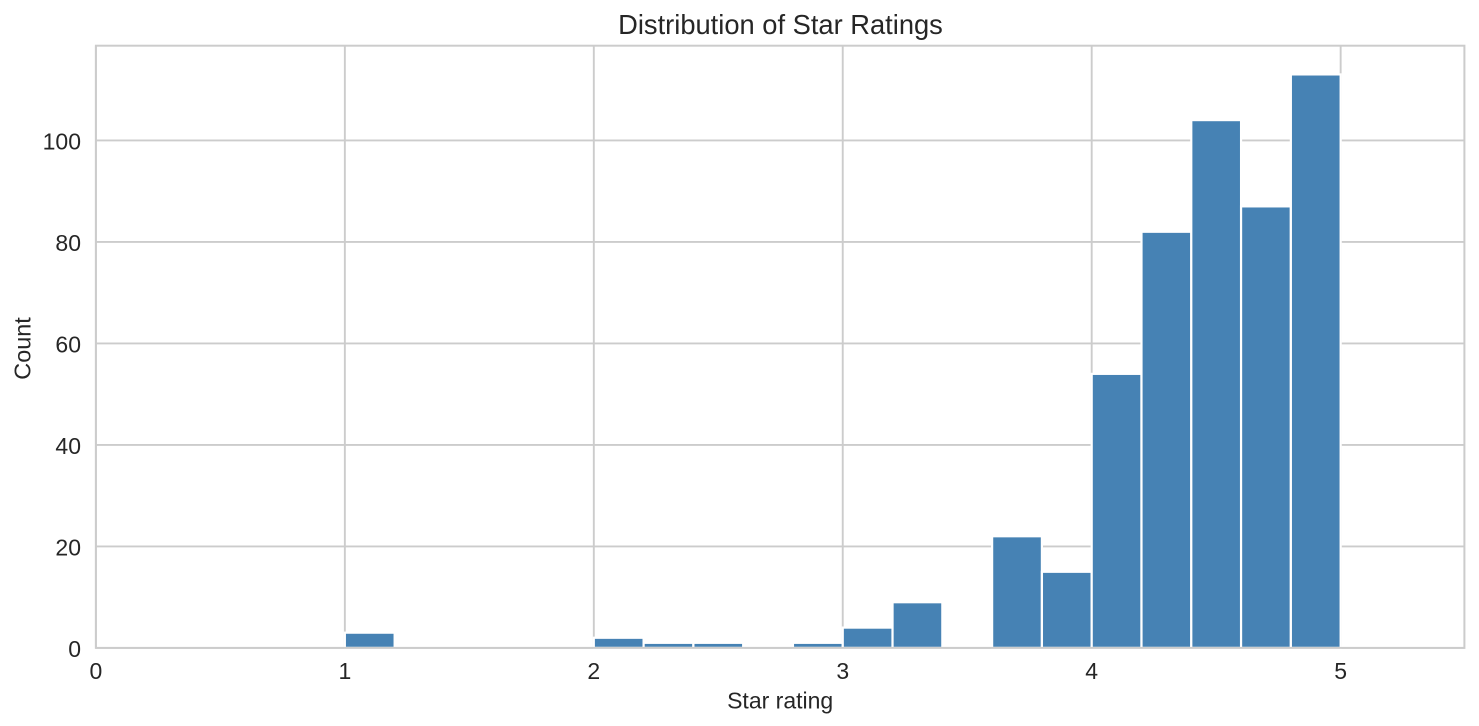  I want to click on svg-text: 80, so click(68, 243).